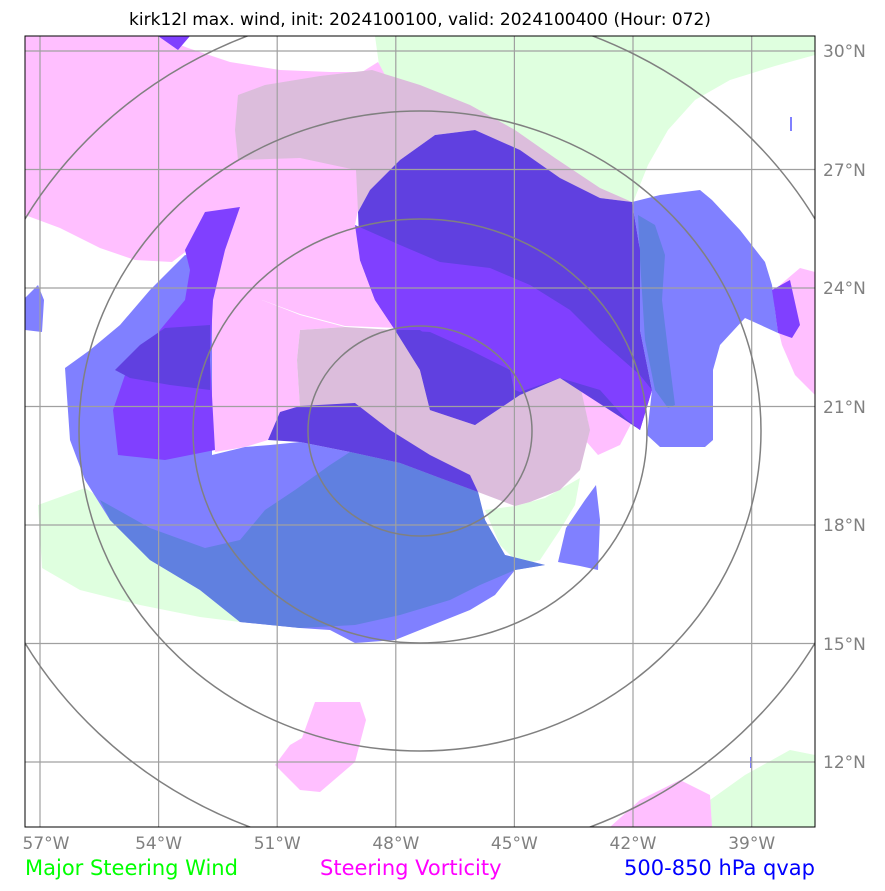  I want to click on longitude-label: 57°W, so click(46, 844).